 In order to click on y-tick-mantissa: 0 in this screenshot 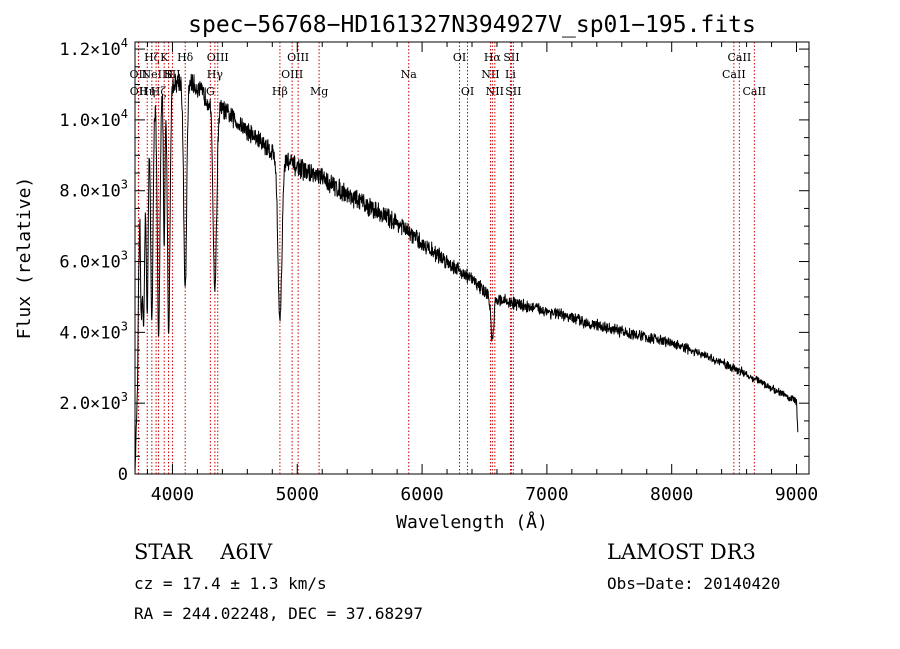, I will do `click(123, 475)`.